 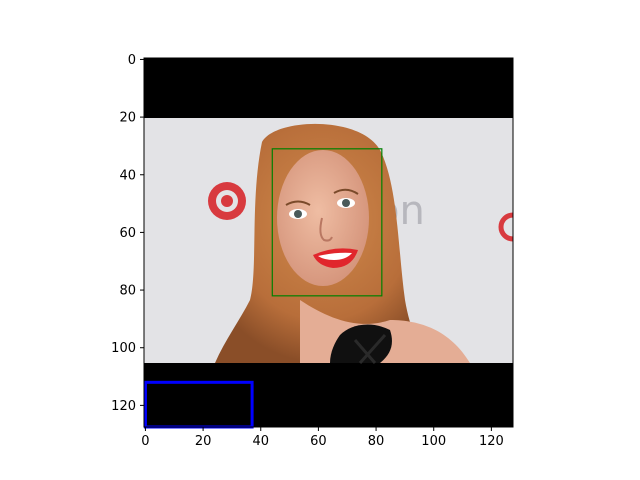 What do you see at coordinates (132, 60) in the screenshot?
I see `y-tick-label: 0` at bounding box center [132, 60].